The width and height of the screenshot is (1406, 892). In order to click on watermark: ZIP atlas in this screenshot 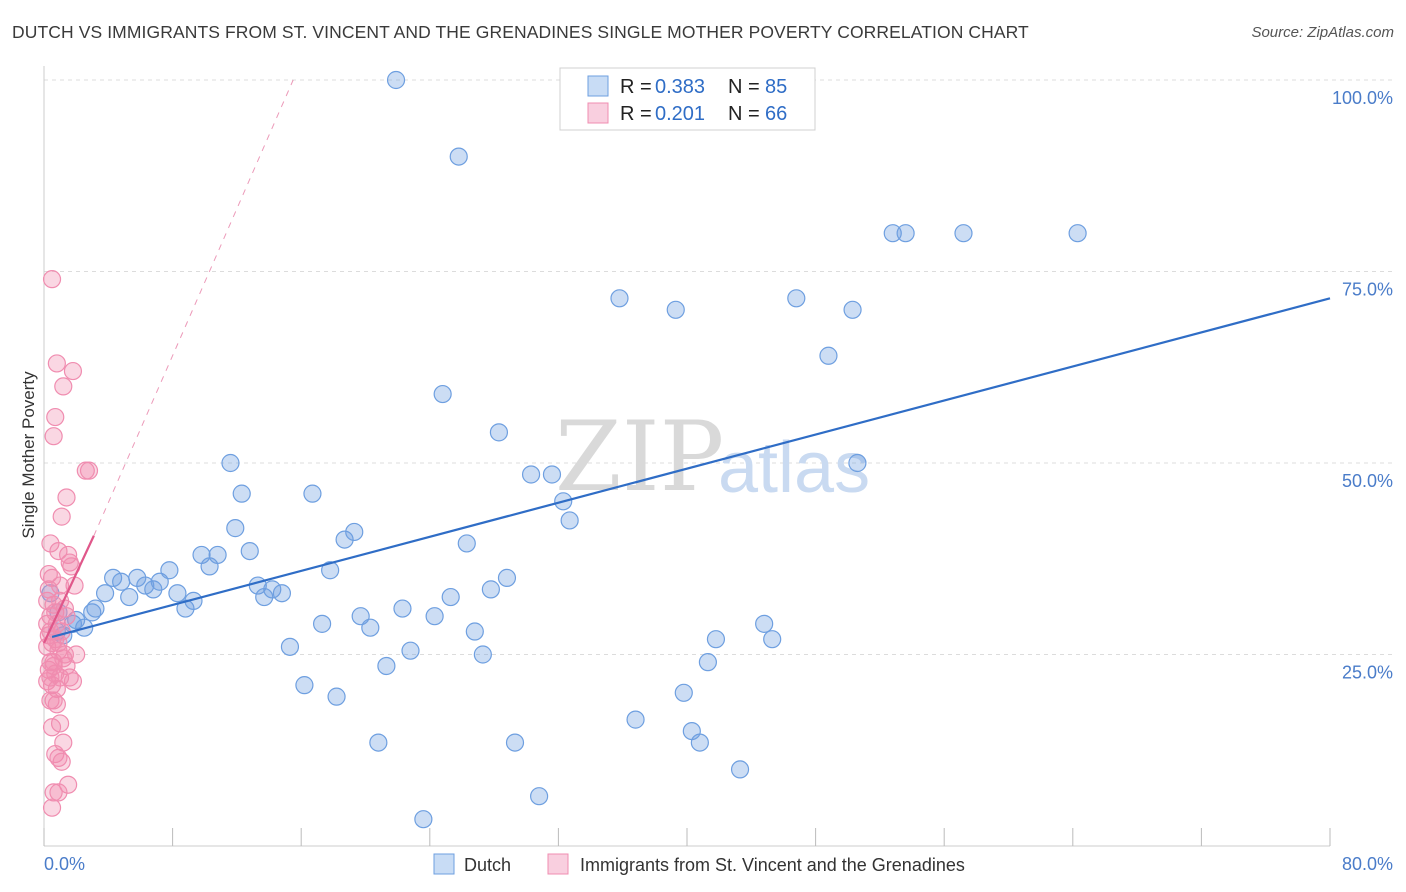, I will do `click(712, 457)`.